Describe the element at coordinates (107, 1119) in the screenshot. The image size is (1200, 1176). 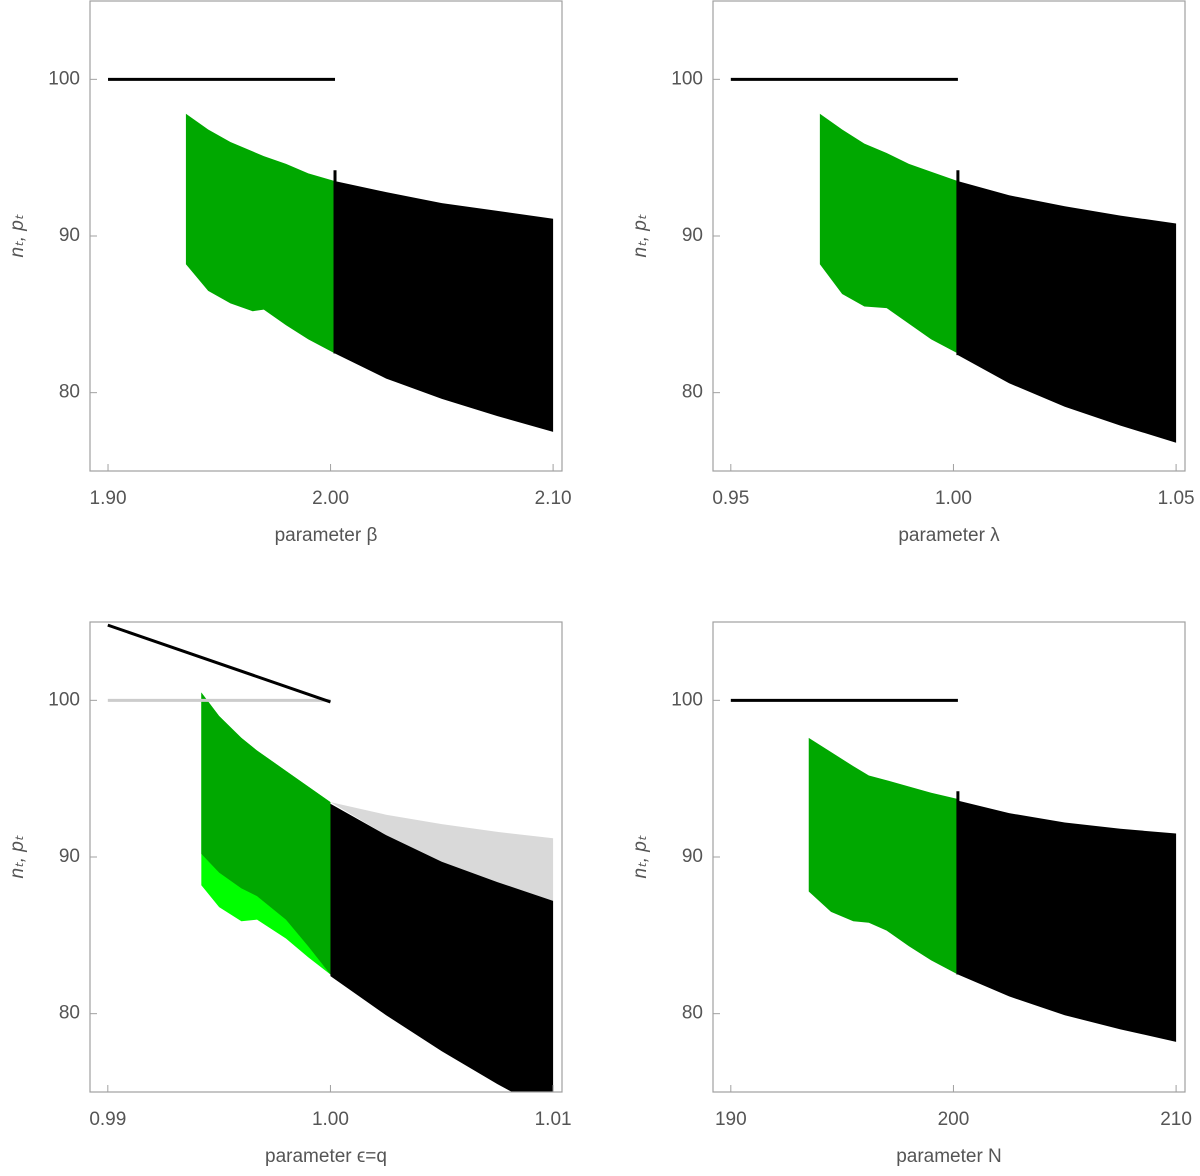
I see `x-tick-label: 0.99` at that location.